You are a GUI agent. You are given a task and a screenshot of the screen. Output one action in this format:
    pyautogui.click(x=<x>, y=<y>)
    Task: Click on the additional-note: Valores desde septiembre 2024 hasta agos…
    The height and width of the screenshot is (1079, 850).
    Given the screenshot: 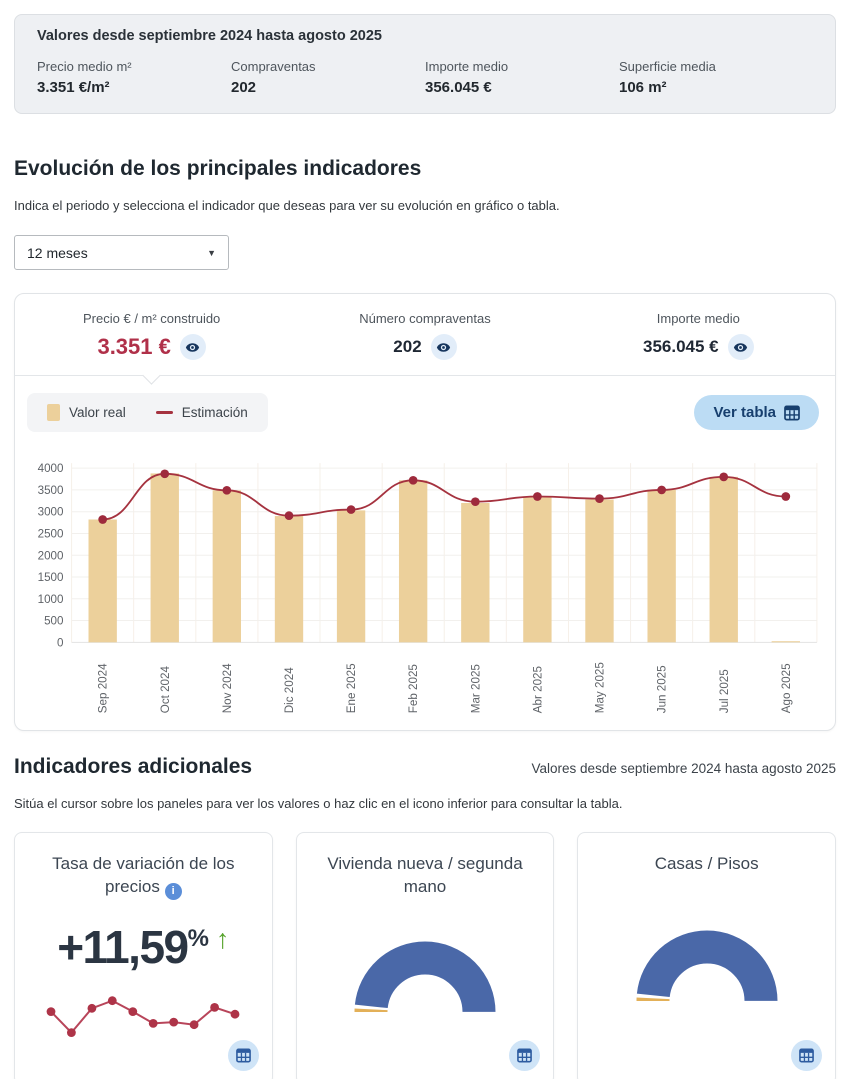 What is the action you would take?
    pyautogui.click(x=683, y=769)
    